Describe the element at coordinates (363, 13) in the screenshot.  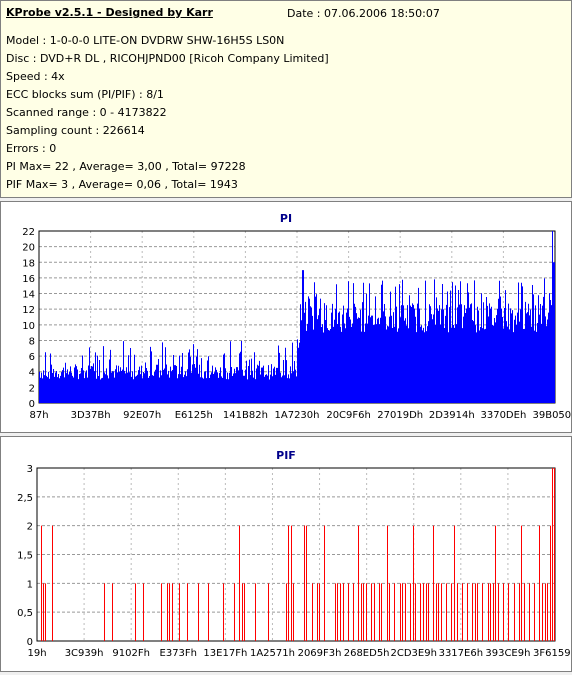
I see `scan-date: Date : 07.06.2006 18:50:07` at that location.